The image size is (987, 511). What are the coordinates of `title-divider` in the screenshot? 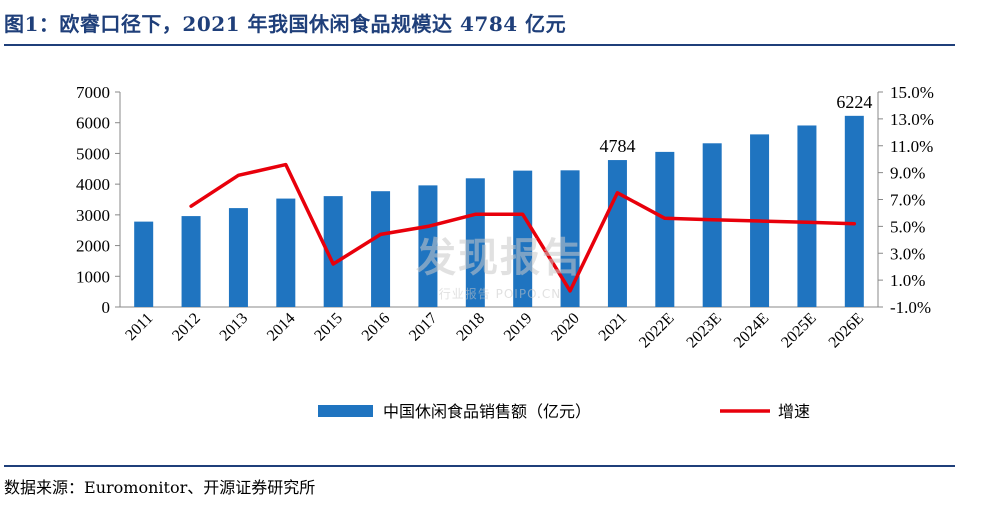 It's located at (479, 45).